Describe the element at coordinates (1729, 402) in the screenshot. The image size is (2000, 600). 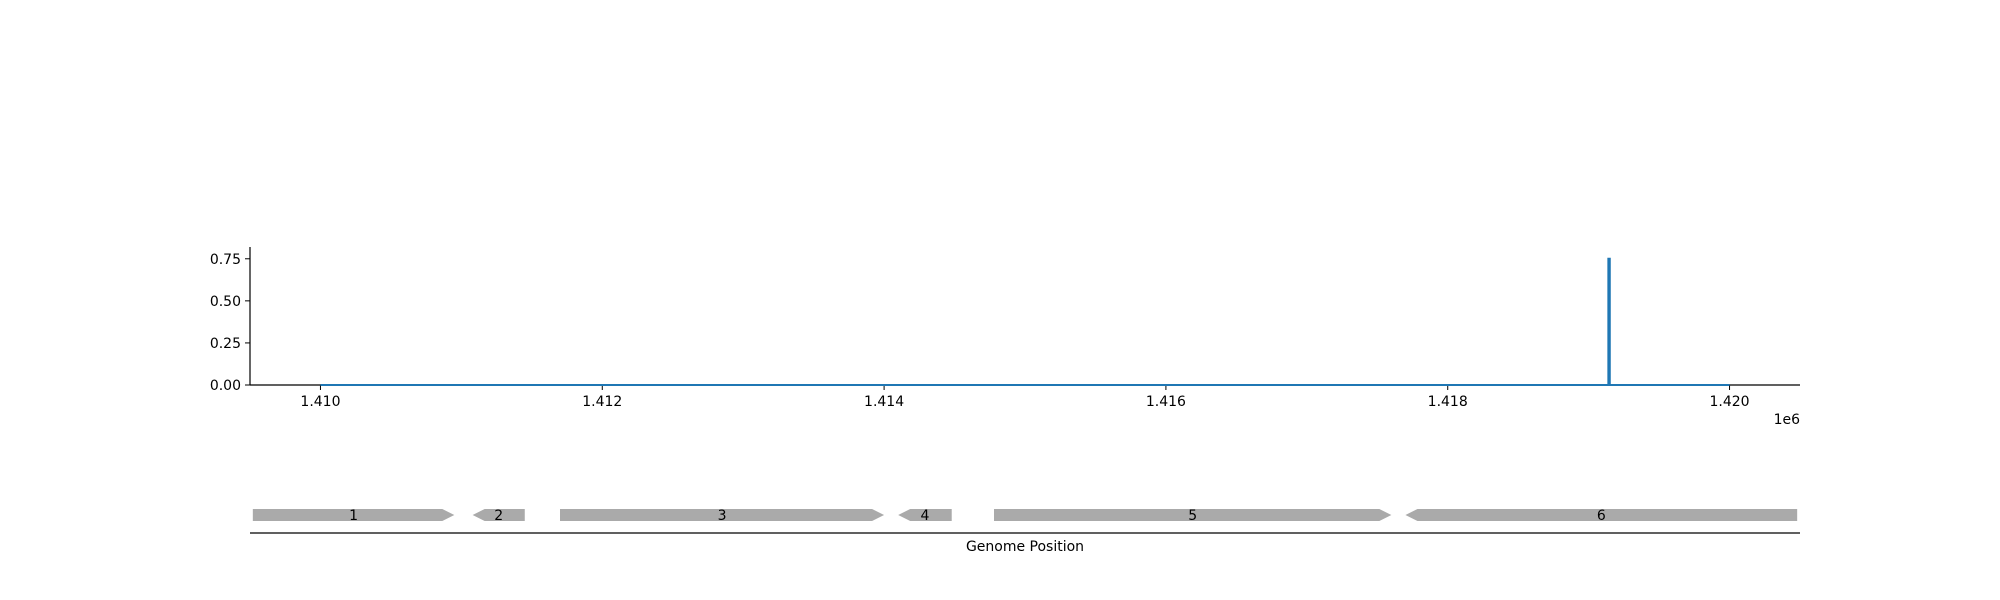
I see `x-tick-label: 1.420` at that location.